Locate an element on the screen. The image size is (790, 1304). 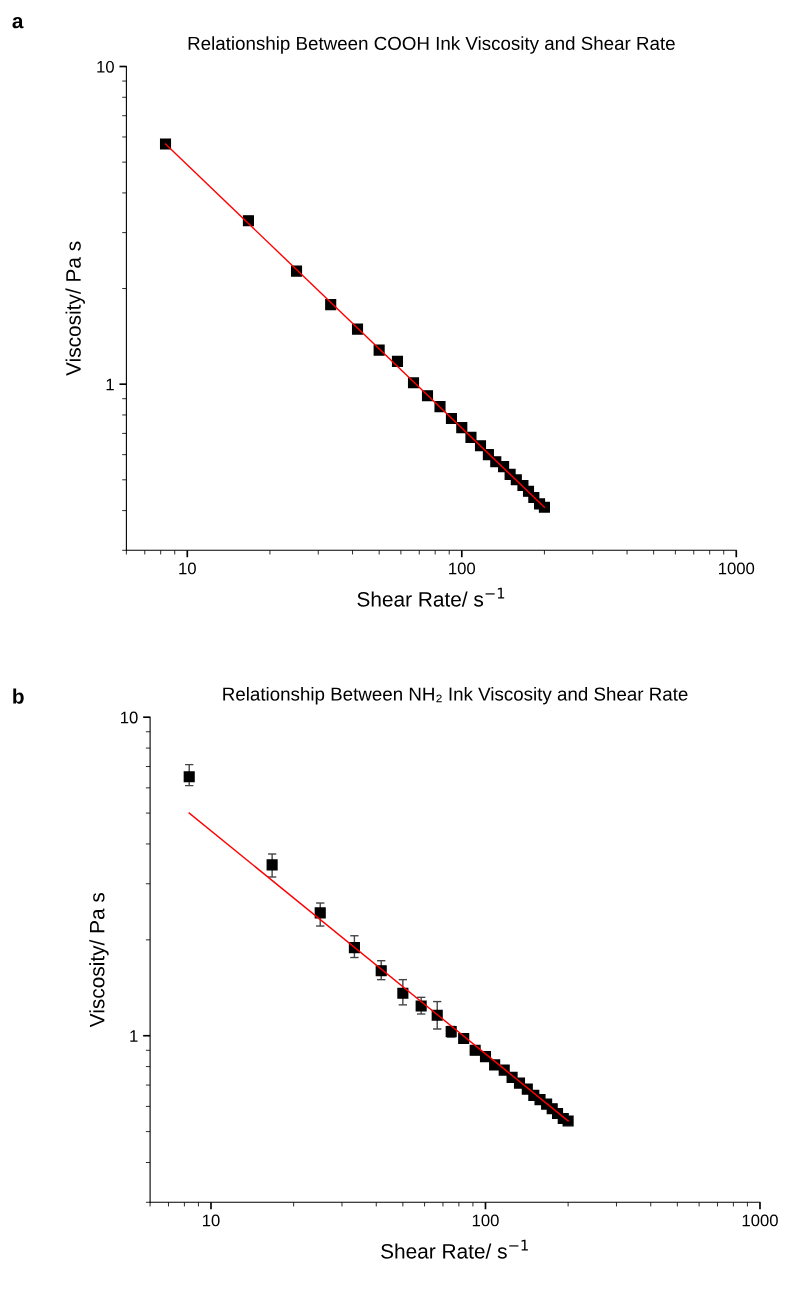
text: b is located at coordinates (18, 696).